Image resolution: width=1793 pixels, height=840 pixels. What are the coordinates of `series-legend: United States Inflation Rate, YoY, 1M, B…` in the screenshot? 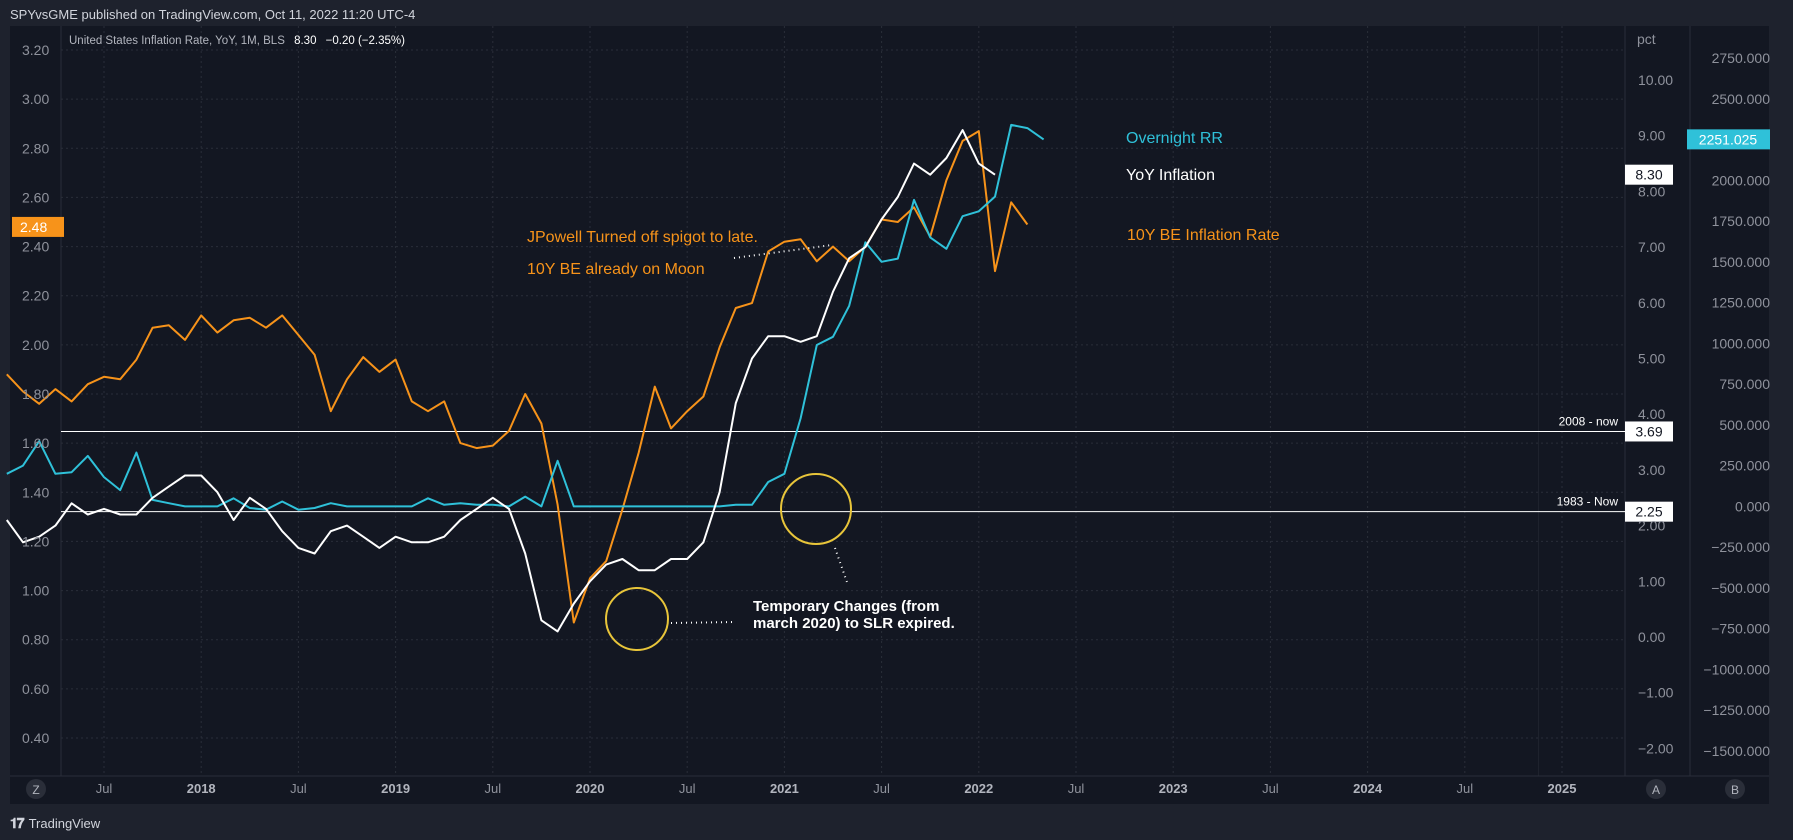 It's located at (237, 41).